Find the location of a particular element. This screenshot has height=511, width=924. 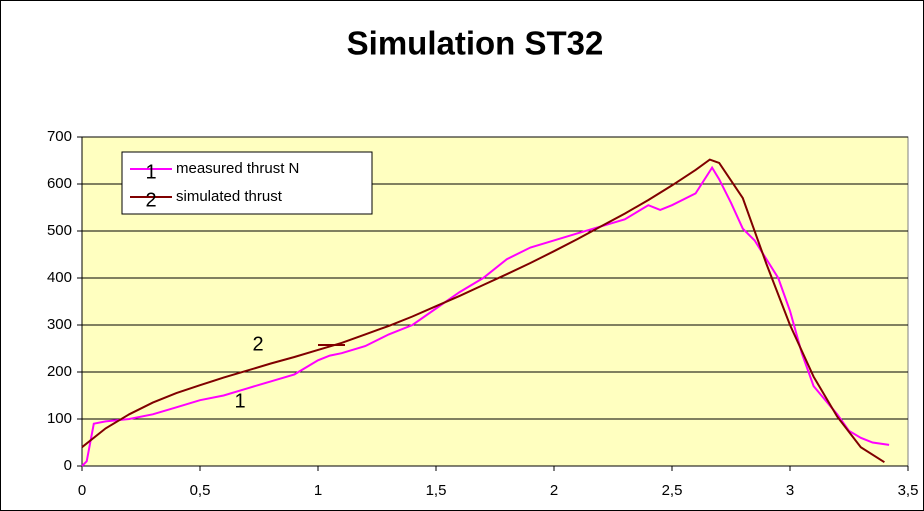

legend is located at coordinates (247, 183).